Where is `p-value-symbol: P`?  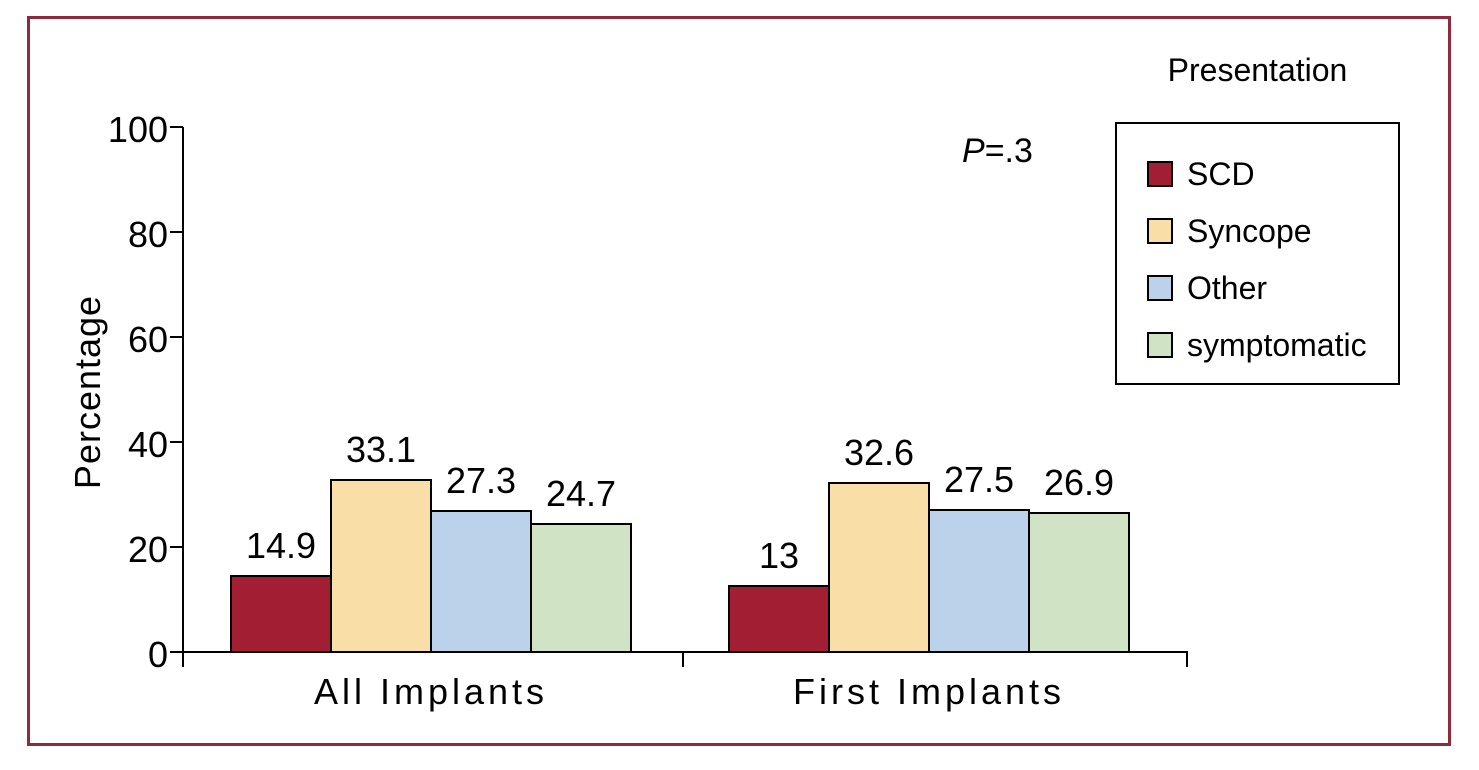
p-value-symbol: P is located at coordinates (973, 151).